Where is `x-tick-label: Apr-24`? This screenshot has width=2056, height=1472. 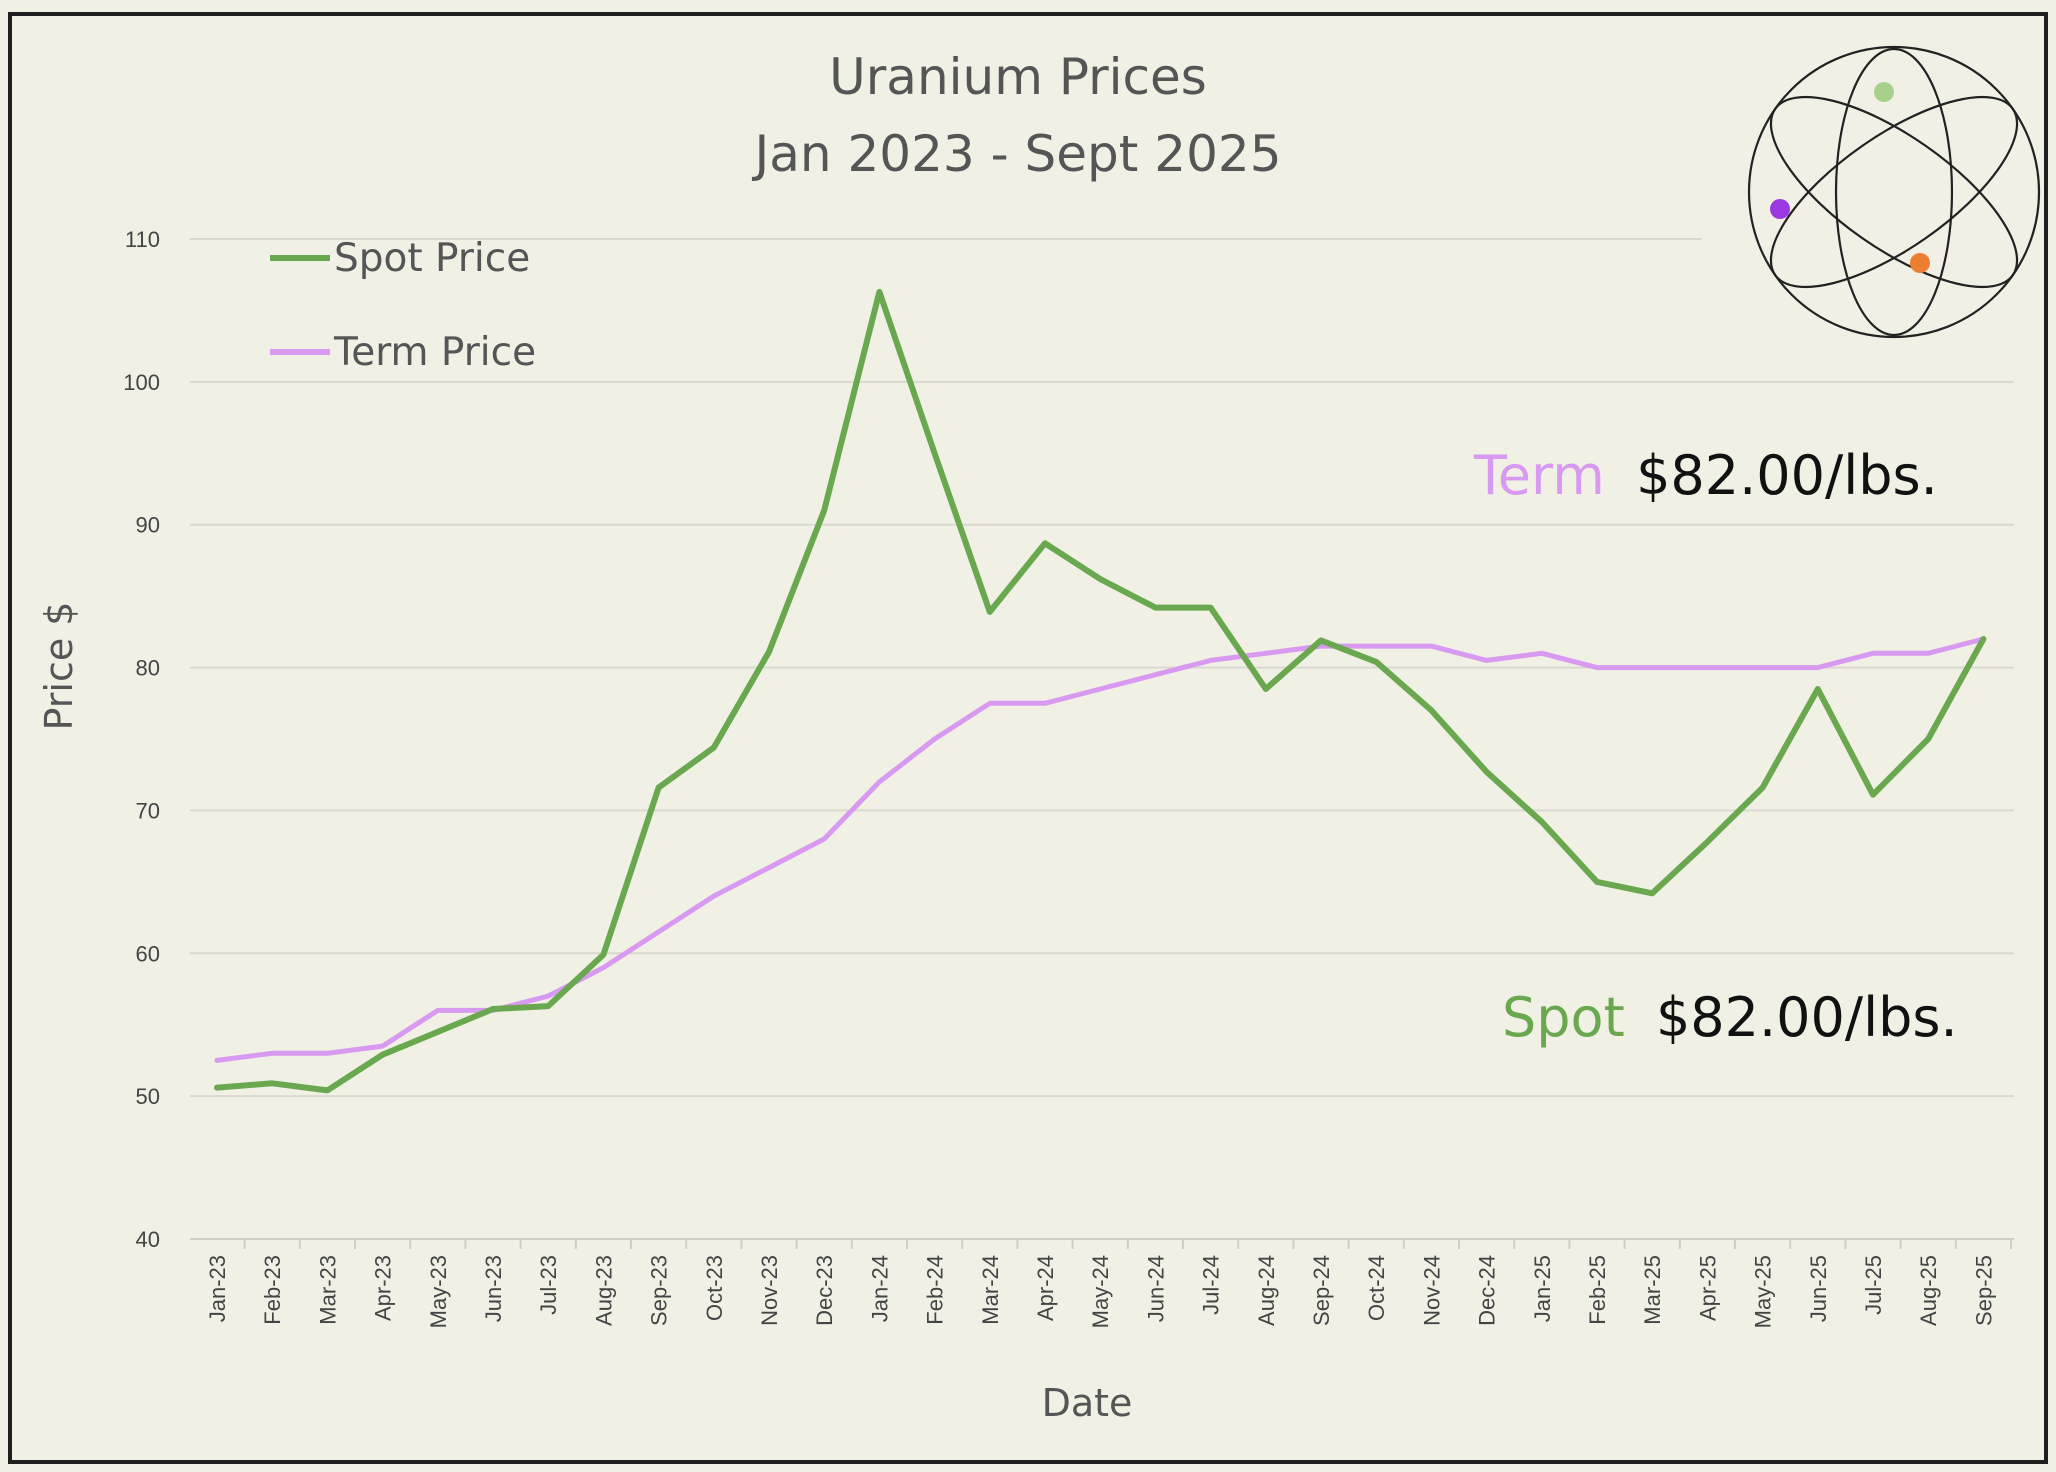 x-tick-label: Apr-24 is located at coordinates (1045, 1288).